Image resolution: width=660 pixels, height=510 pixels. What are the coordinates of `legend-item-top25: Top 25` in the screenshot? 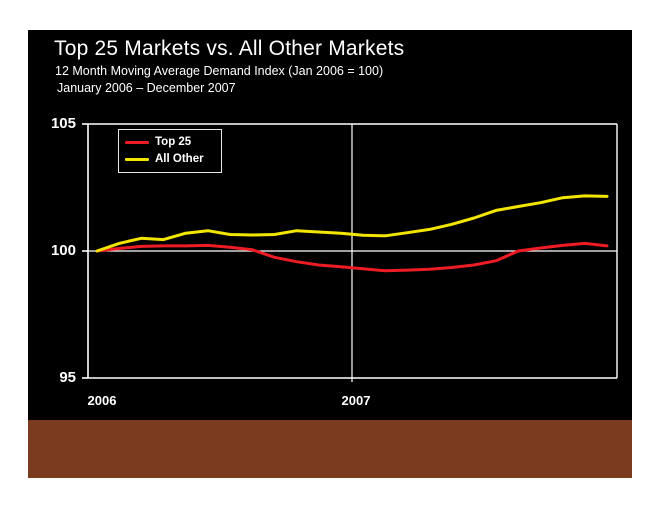 It's located at (170, 142).